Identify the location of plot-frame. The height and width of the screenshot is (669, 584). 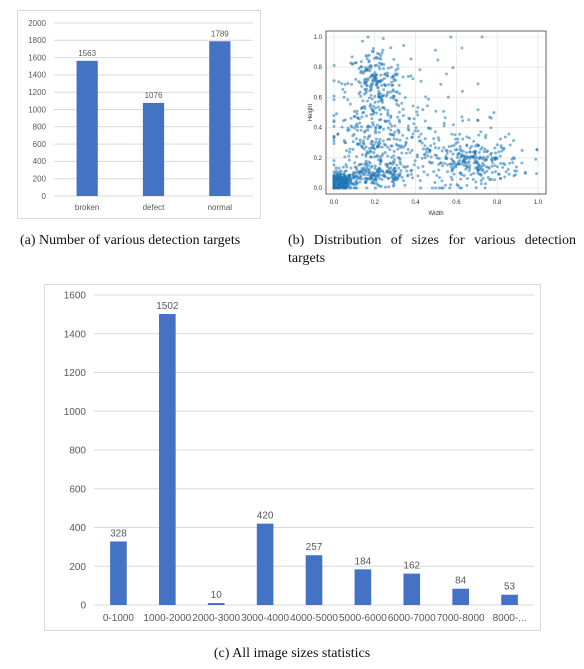
(436, 112).